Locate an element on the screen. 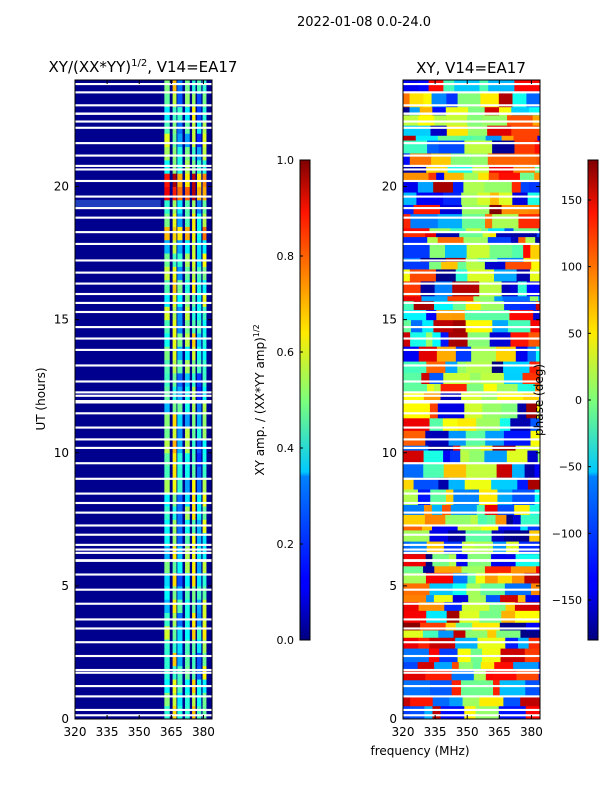 The width and height of the screenshot is (600, 800). colorbar-tick-label: −100 is located at coordinates (567, 533).